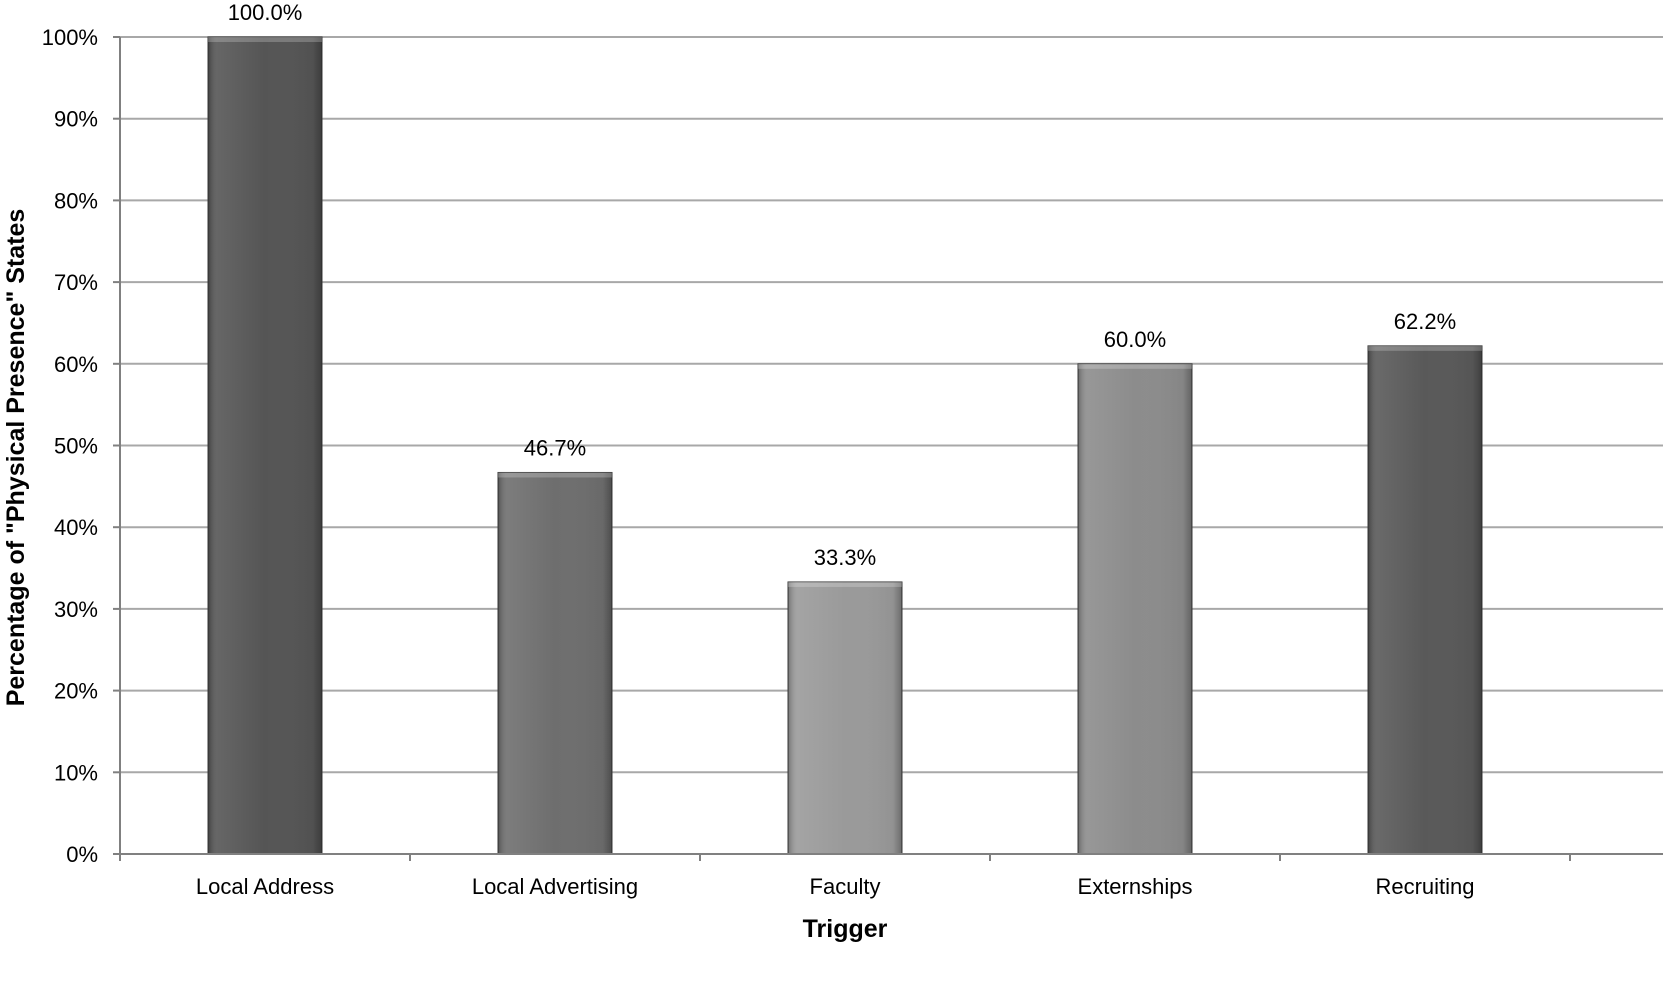  I want to click on y-tick-label: 0%, so click(82, 854).